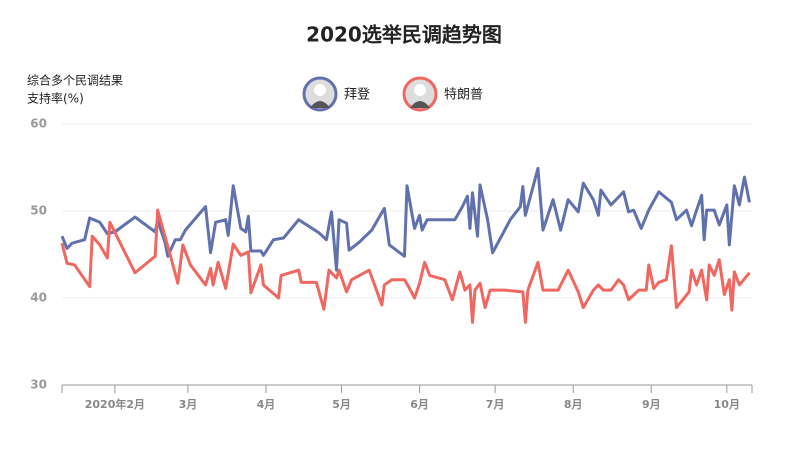 This screenshot has width=809, height=449. I want to click on y-tick-label: 50, so click(38, 211).